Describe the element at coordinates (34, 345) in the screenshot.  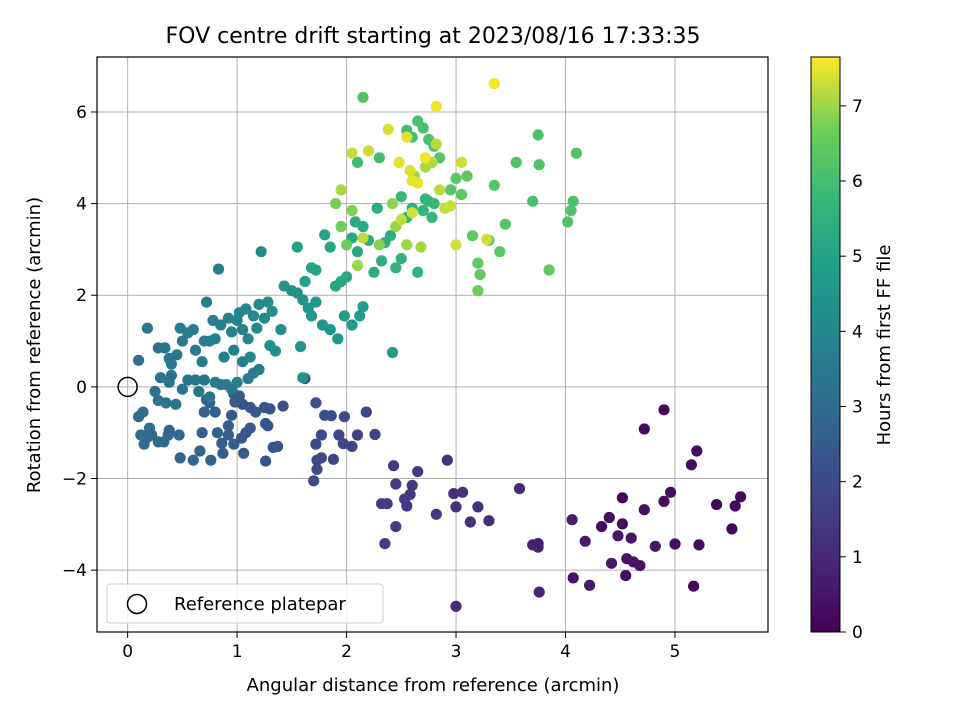
I see `y-axis-label: Rotation from reference (arcmin)` at that location.